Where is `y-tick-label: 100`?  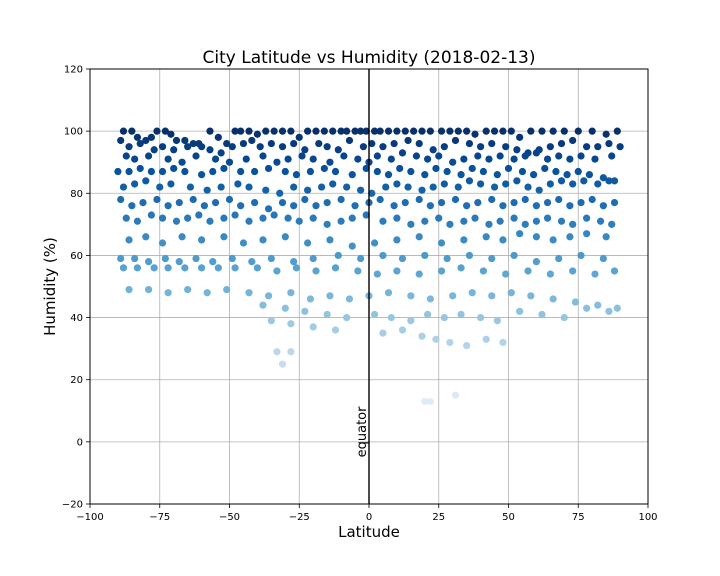 y-tick-label: 100 is located at coordinates (73, 132).